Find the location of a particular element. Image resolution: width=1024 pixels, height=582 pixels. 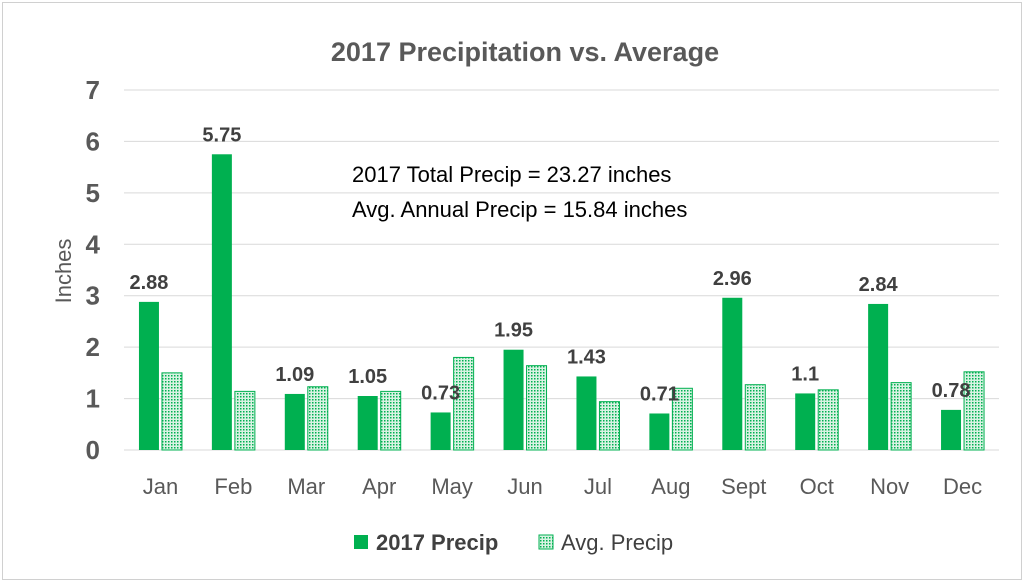

bar-avg-may is located at coordinates (464, 403).